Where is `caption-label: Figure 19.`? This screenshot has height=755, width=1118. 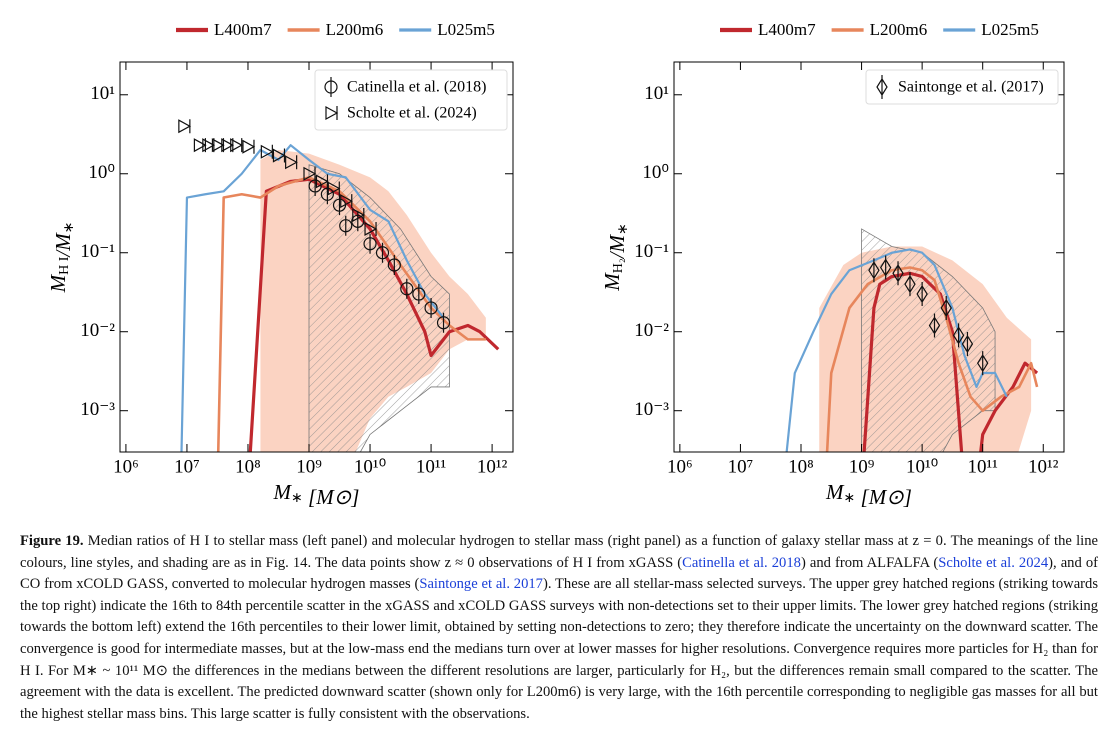 caption-label: Figure 19. is located at coordinates (52, 541).